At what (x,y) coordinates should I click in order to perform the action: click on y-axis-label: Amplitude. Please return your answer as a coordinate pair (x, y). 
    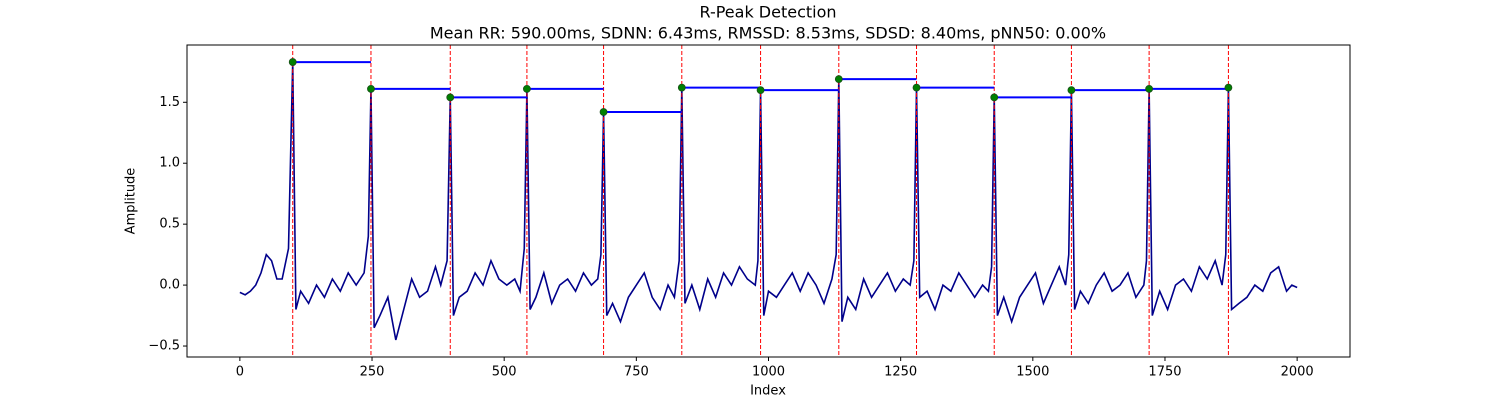
    Looking at the image, I should click on (131, 201).